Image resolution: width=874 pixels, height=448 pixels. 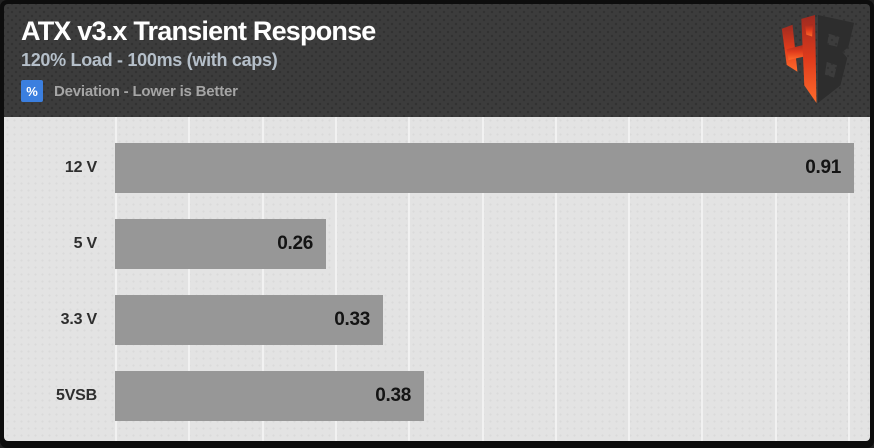 I want to click on bar: 0.91, so click(x=484, y=168).